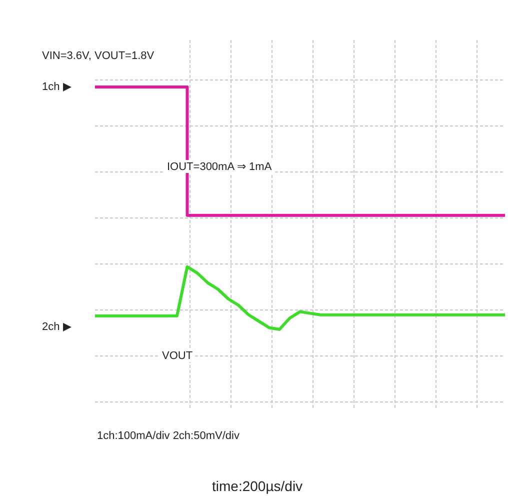 The image size is (508, 500). What do you see at coordinates (98, 56) in the screenshot?
I see `text: VIN=3.6V, VOUT=1.8V` at bounding box center [98, 56].